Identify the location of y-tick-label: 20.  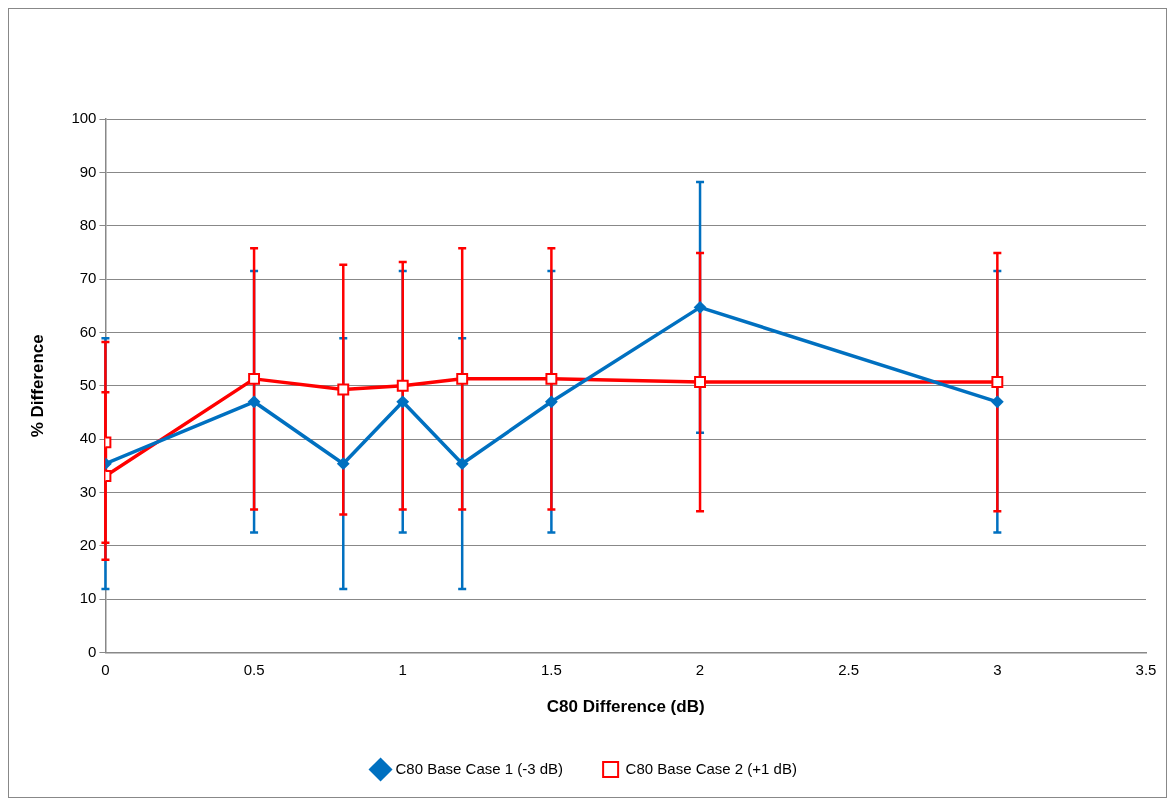
(88, 545).